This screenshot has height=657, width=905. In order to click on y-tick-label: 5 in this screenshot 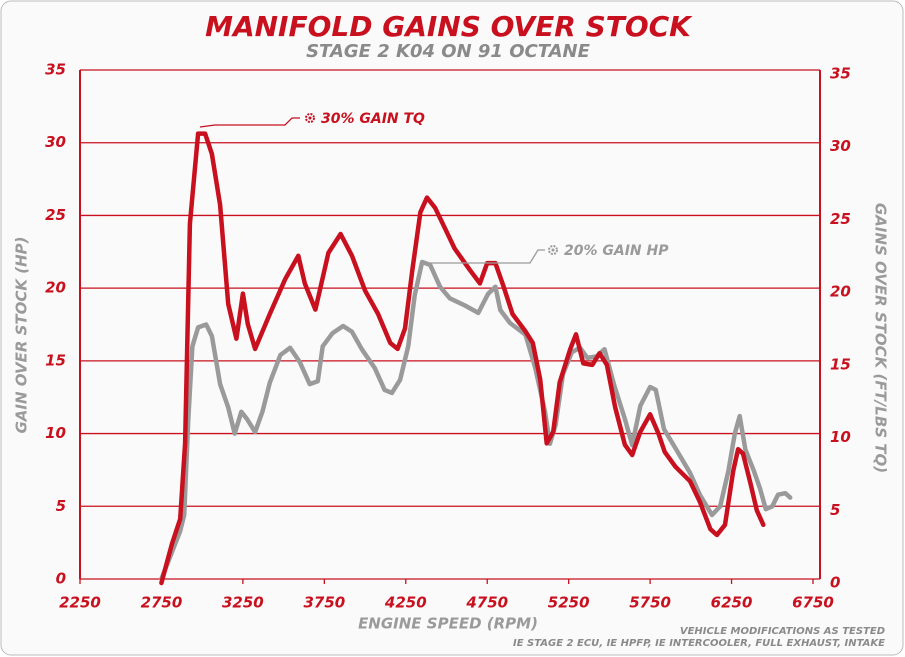, I will do `click(61, 506)`.